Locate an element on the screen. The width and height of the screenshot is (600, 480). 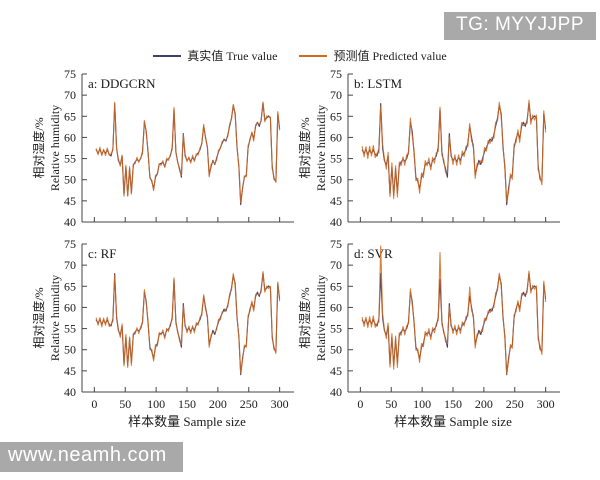
true-value-line-swatch-icon is located at coordinates (167, 55).